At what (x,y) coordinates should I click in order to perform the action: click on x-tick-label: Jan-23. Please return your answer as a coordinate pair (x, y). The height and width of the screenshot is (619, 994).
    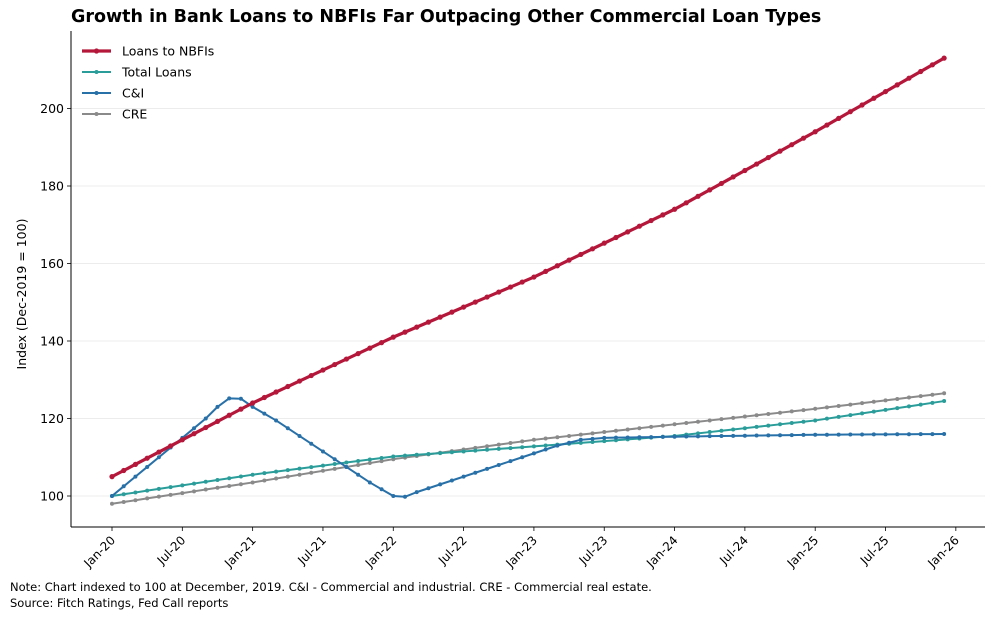
    Looking at the image, I should click on (521, 552).